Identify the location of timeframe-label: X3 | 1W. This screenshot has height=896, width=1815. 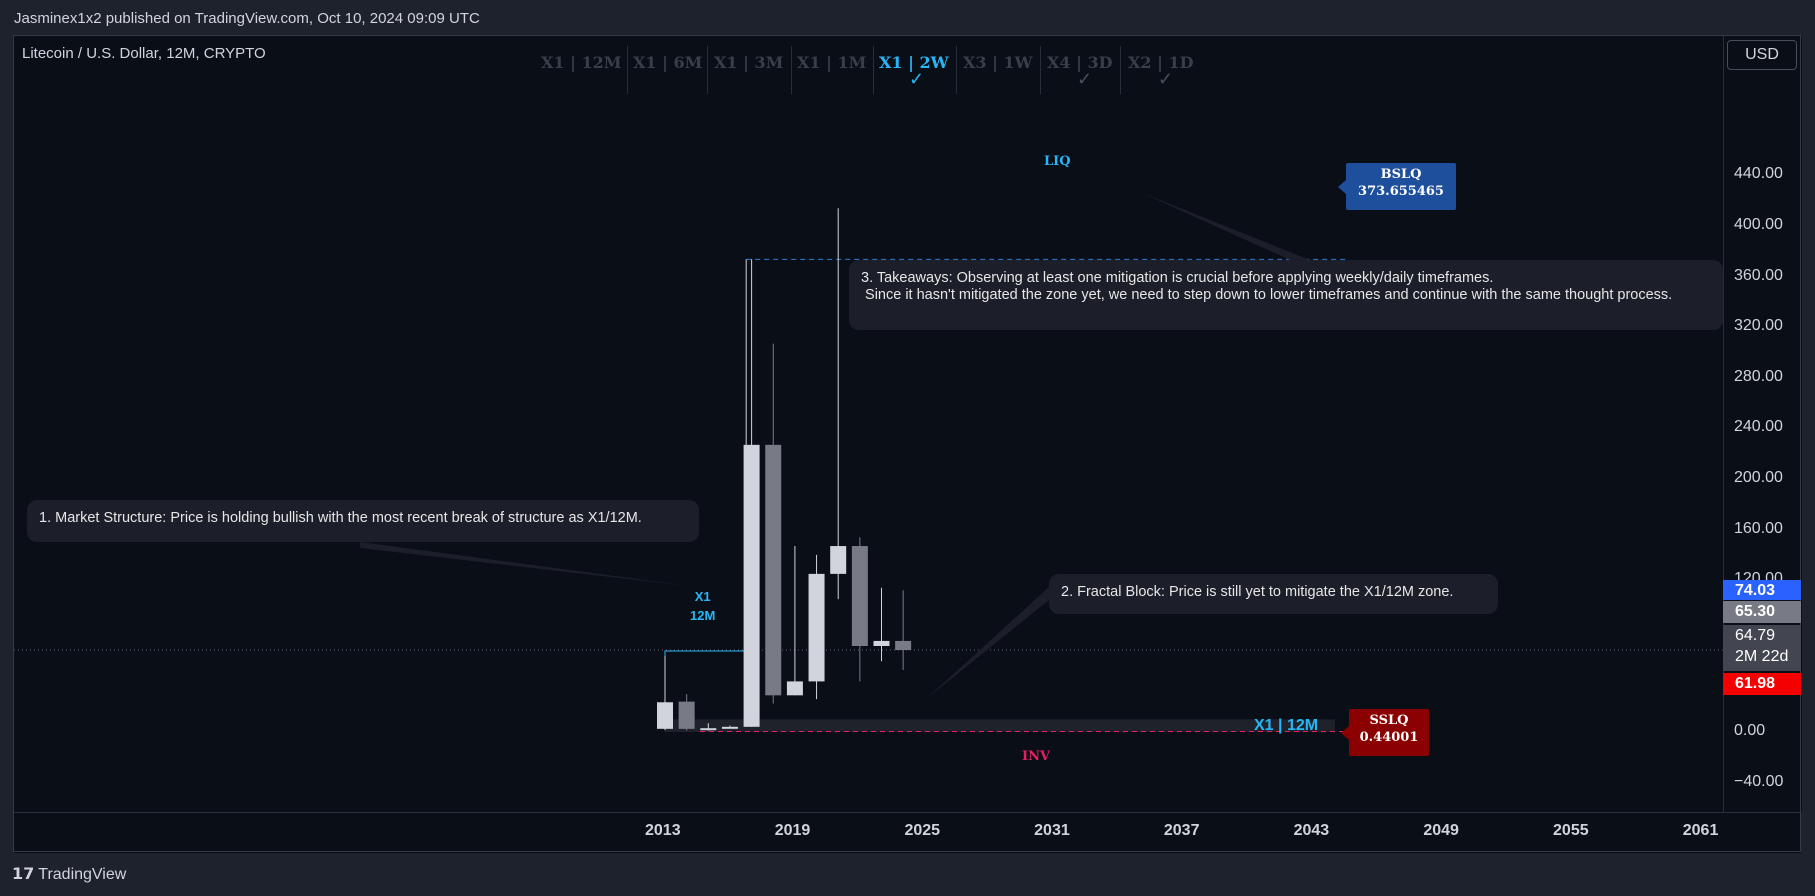
(998, 62).